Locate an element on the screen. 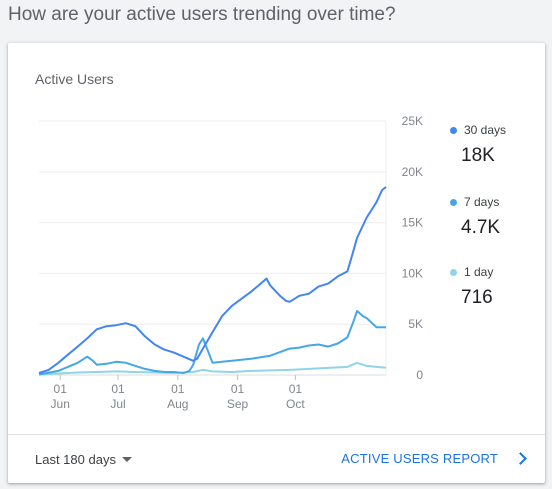  legend-label: 30 days is located at coordinates (478, 130).